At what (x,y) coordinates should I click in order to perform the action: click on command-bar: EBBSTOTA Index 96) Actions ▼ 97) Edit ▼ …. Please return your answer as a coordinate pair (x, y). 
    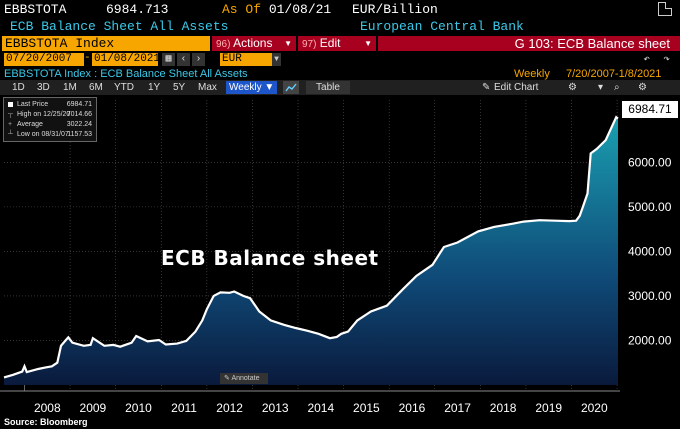
    Looking at the image, I should click on (340, 43).